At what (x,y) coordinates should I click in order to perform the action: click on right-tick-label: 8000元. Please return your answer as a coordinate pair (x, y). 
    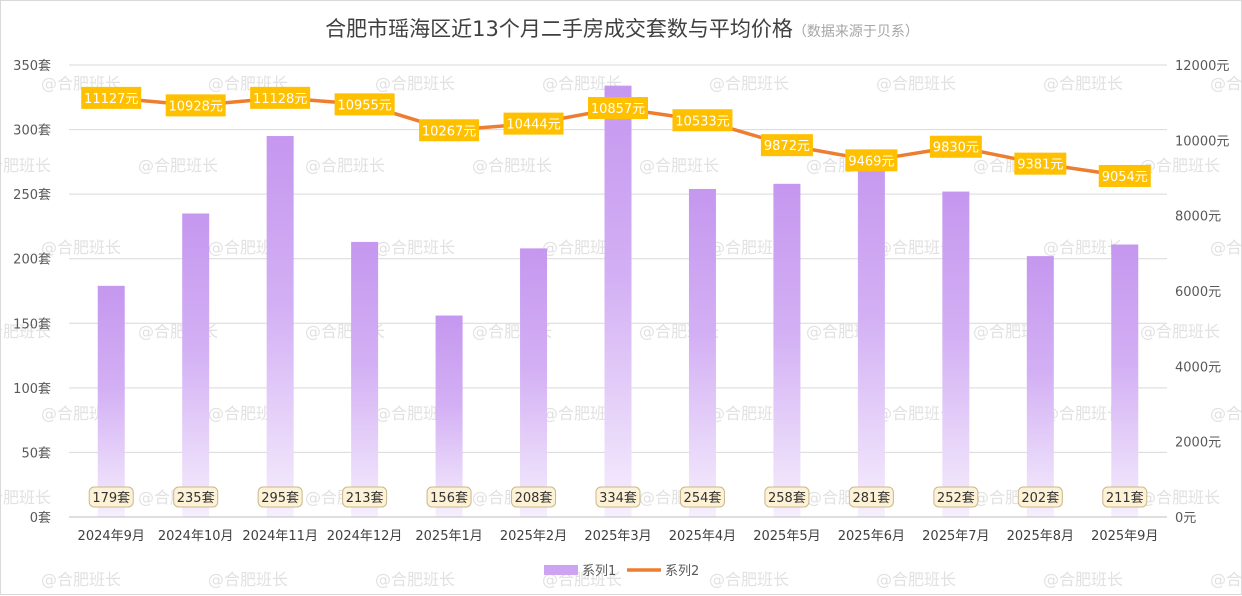
    Looking at the image, I should click on (1198, 217).